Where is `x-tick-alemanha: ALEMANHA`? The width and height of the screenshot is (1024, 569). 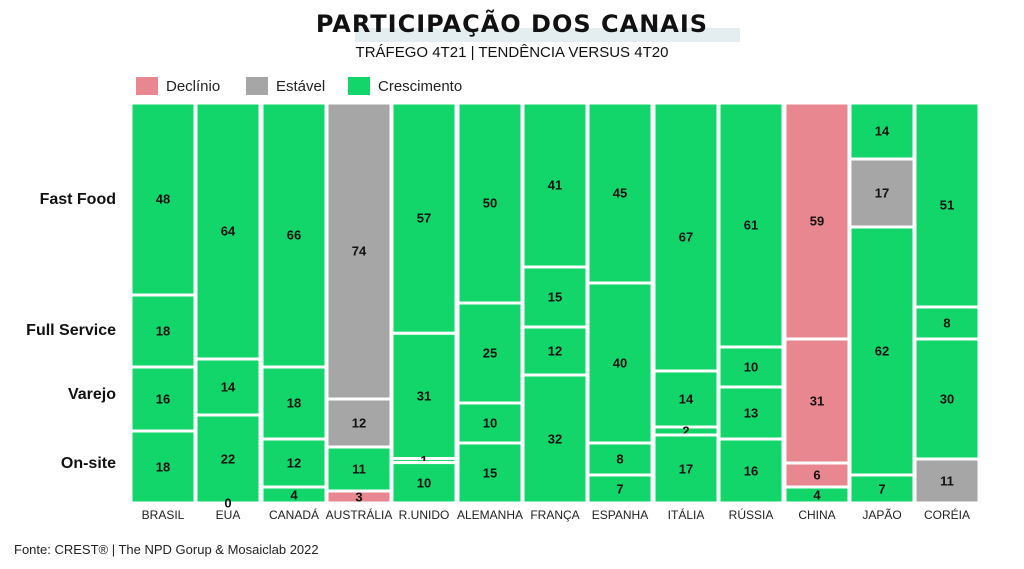 x-tick-alemanha: ALEMANHA is located at coordinates (490, 515).